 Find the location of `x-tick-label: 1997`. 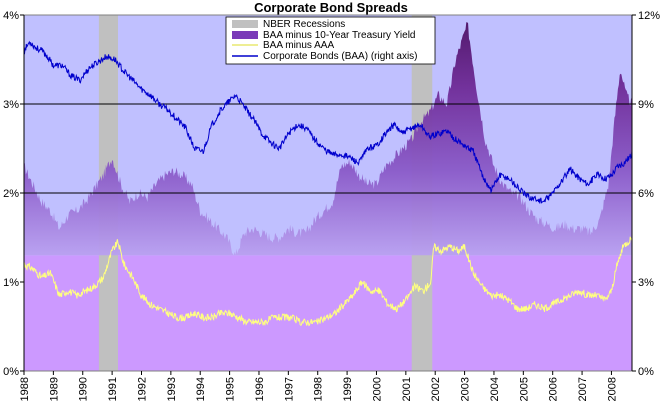

x-tick-label: 1997 is located at coordinates (289, 389).